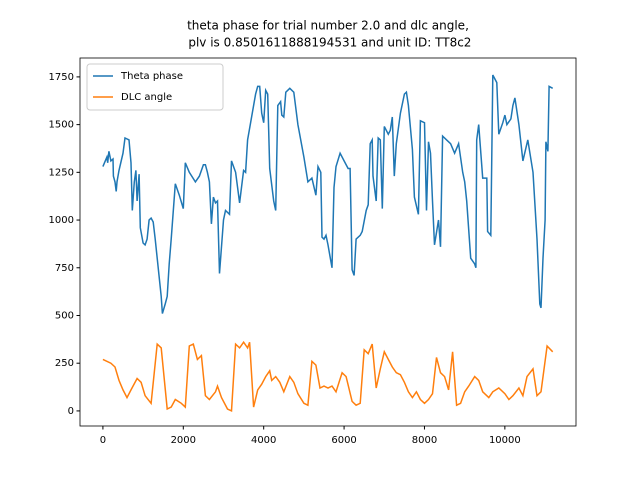 This screenshot has height=484, width=640. Describe the element at coordinates (263, 440) in the screenshot. I see `x-tick-label: 4000` at that location.